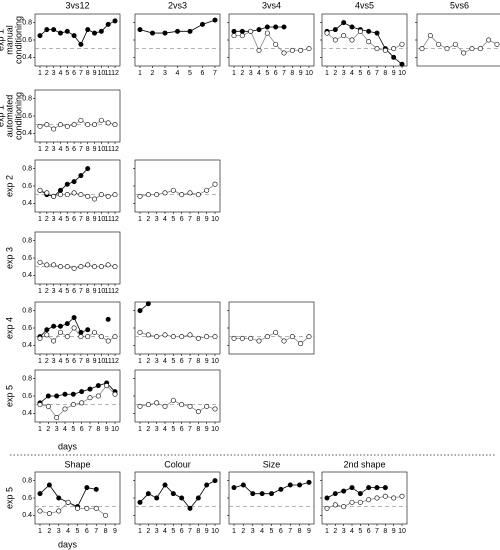  I want to click on x-tick-label: 12, so click(115, 149).